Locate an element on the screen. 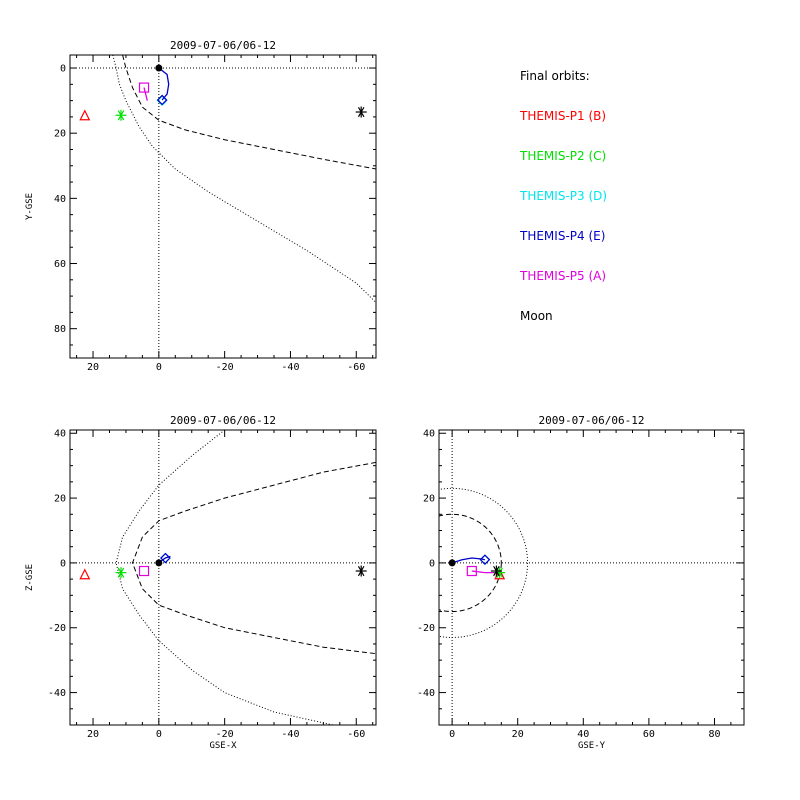  x-axis-title: GSE-X is located at coordinates (223, 746).